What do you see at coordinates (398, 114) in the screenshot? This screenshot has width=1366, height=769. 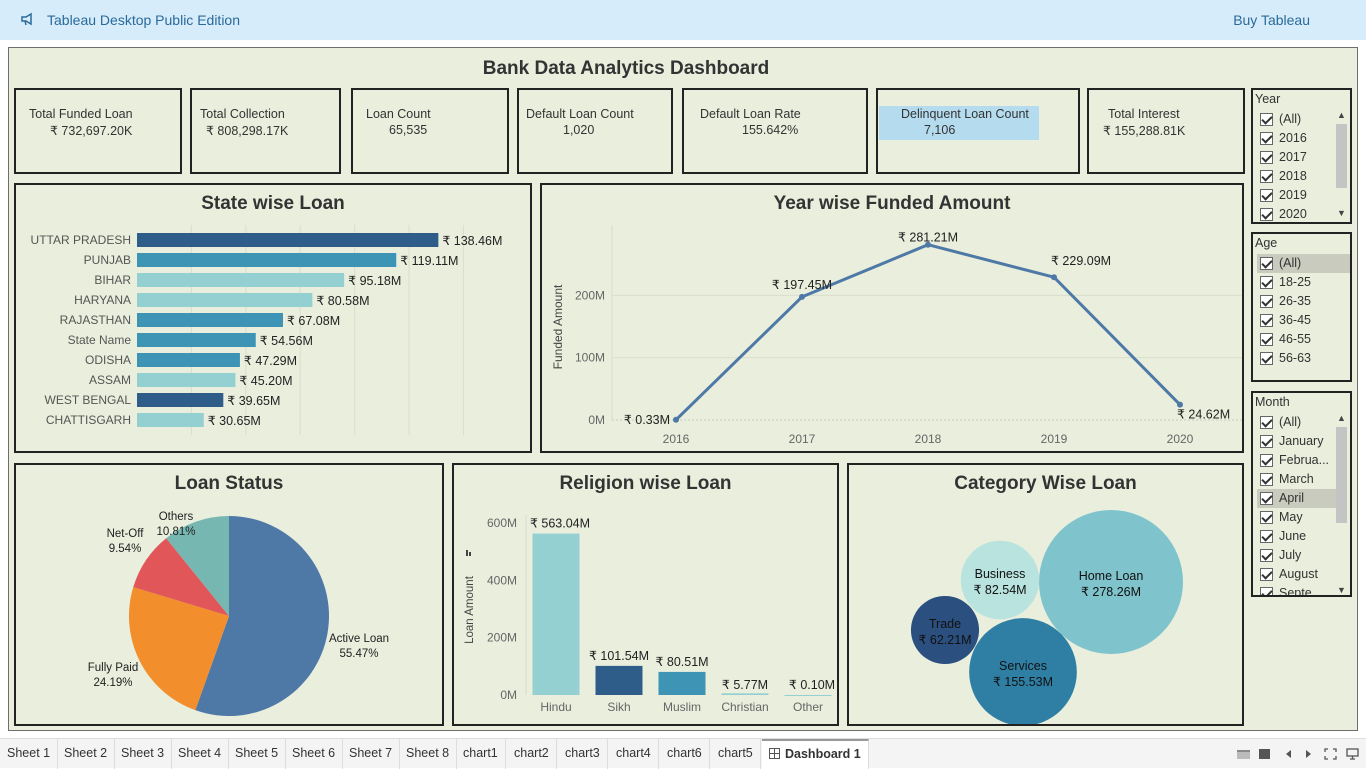 I see `kpi-label: Loan Count` at bounding box center [398, 114].